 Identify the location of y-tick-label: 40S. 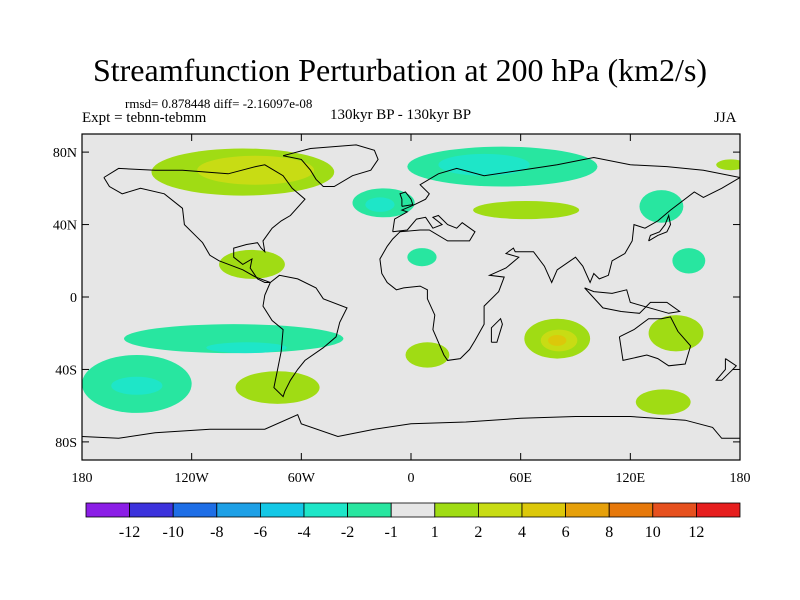
(66, 370).